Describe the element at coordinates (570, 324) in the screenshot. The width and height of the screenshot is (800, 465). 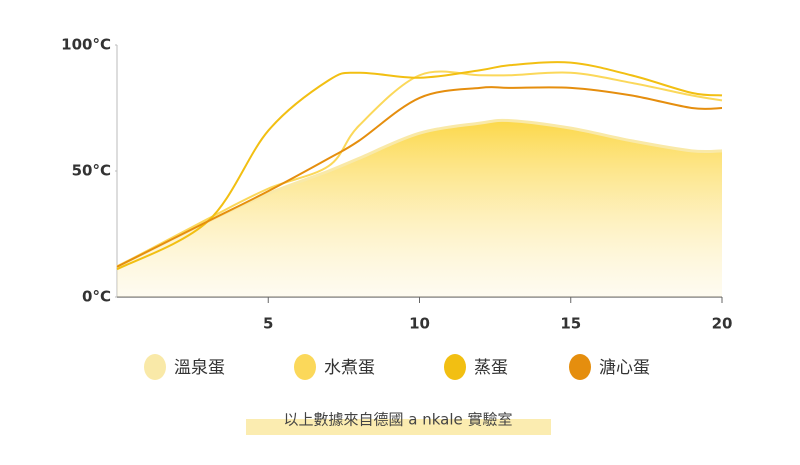
I see `x-tick-label: 15` at that location.